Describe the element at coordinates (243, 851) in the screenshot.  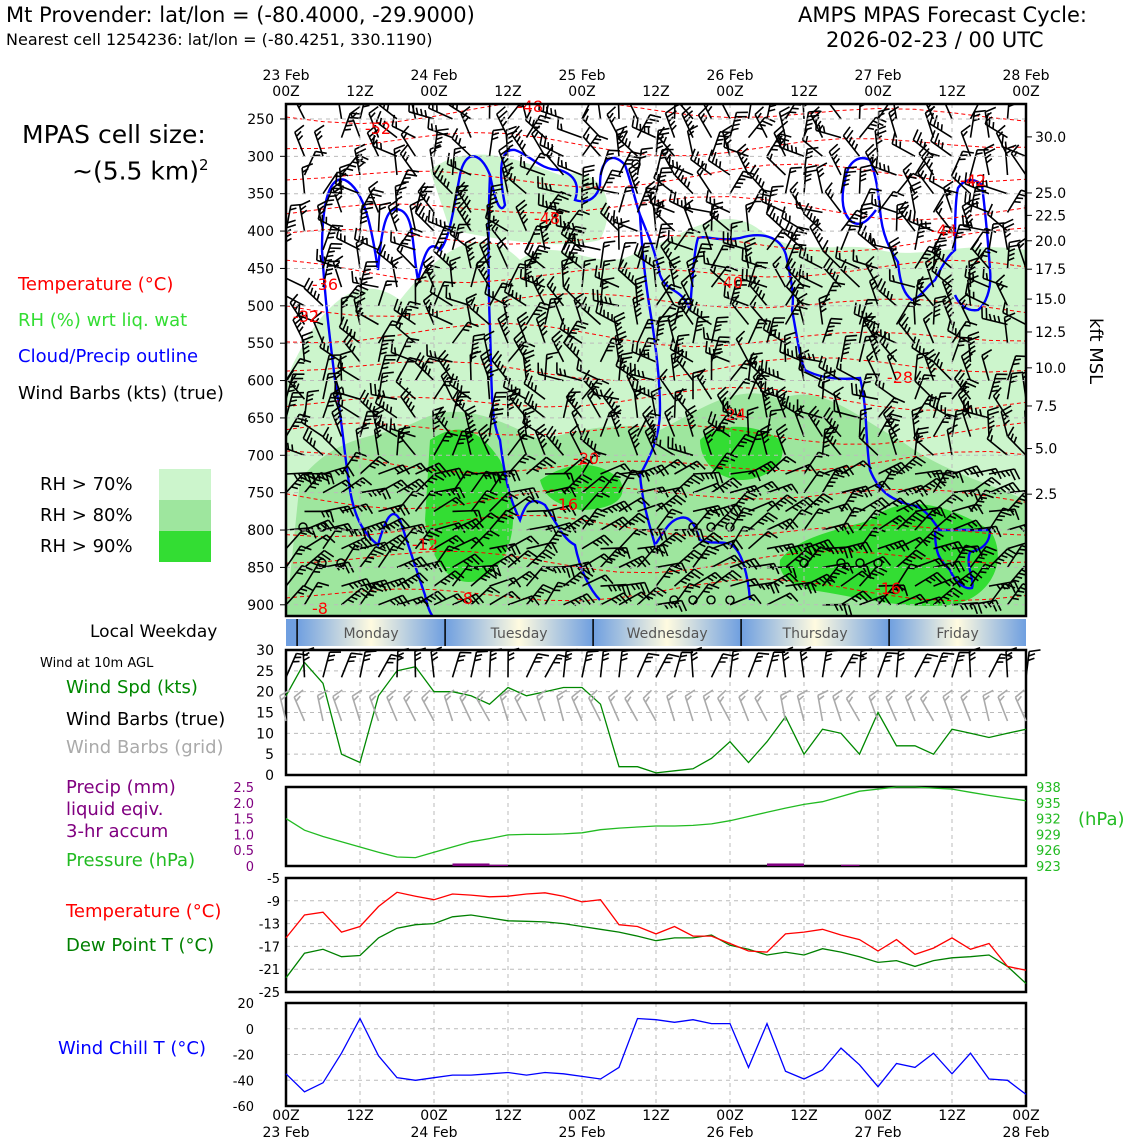
I see `precip-tick-label: 0.5` at that location.